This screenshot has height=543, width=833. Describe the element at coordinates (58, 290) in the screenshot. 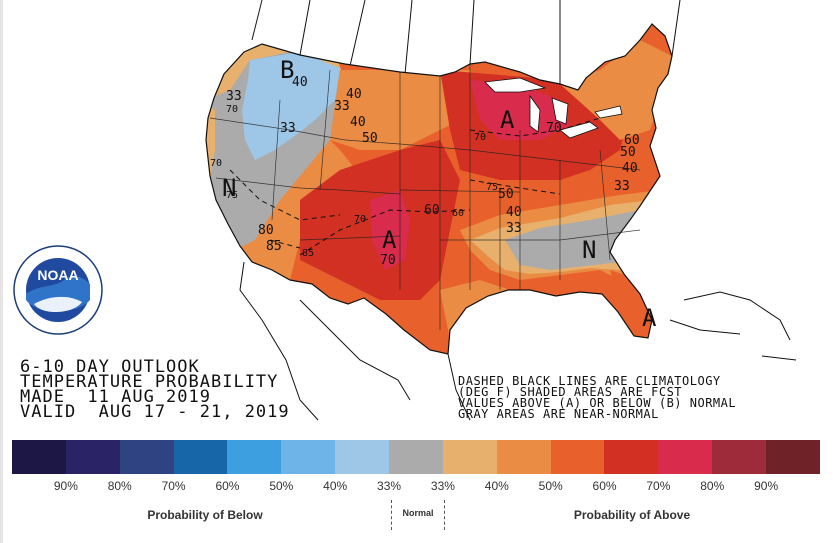

I see `noaa-logo: NOAA` at that location.